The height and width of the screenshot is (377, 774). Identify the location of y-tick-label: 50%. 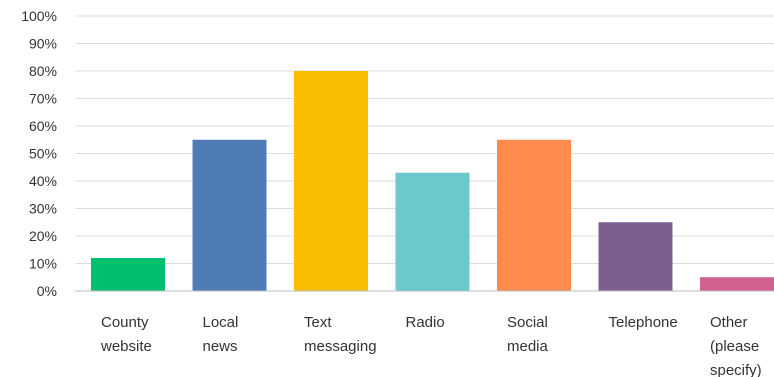
(43, 154).